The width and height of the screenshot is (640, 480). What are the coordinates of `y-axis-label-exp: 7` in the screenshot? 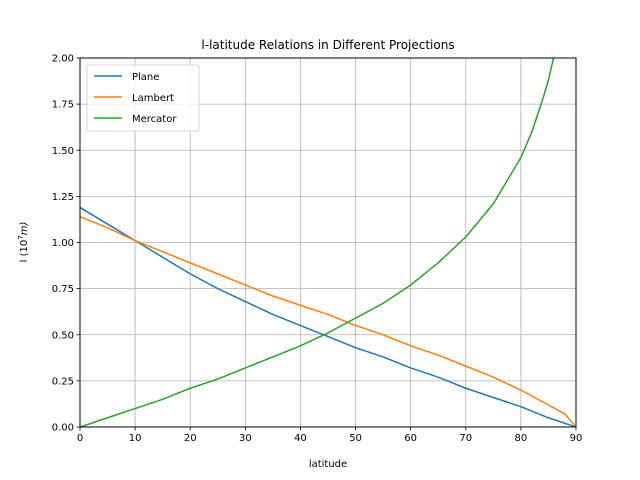 It's located at (21, 237).